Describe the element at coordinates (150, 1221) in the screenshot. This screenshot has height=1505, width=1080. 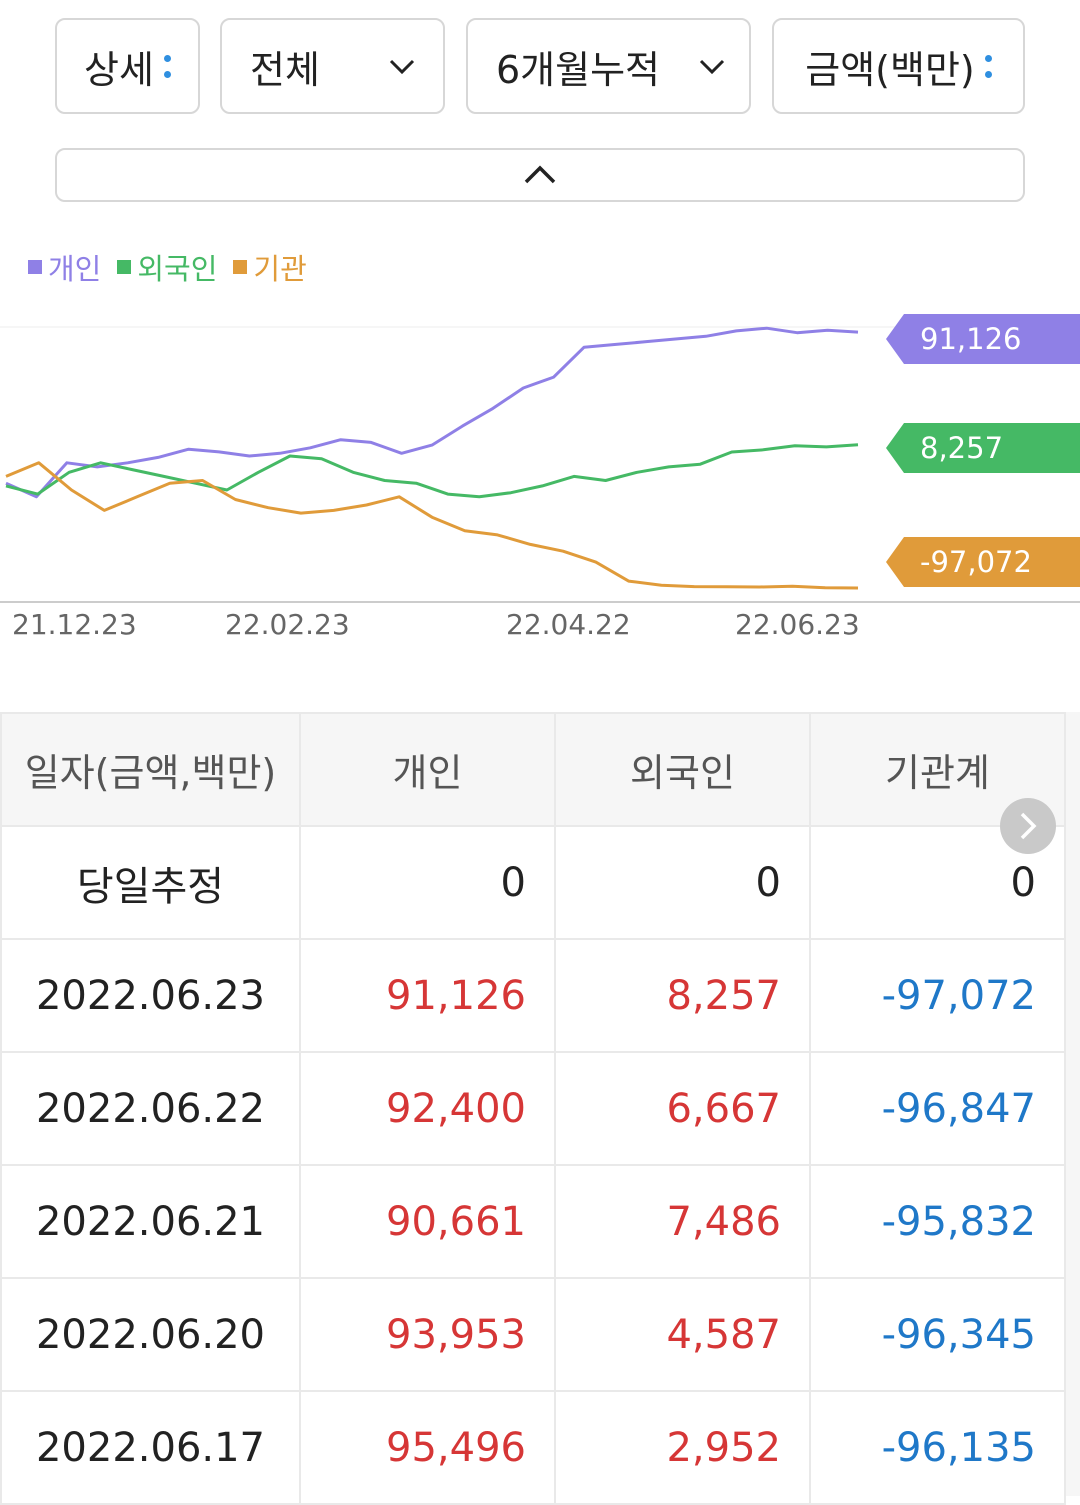
I see `cell-date: 2022.06.21` at that location.